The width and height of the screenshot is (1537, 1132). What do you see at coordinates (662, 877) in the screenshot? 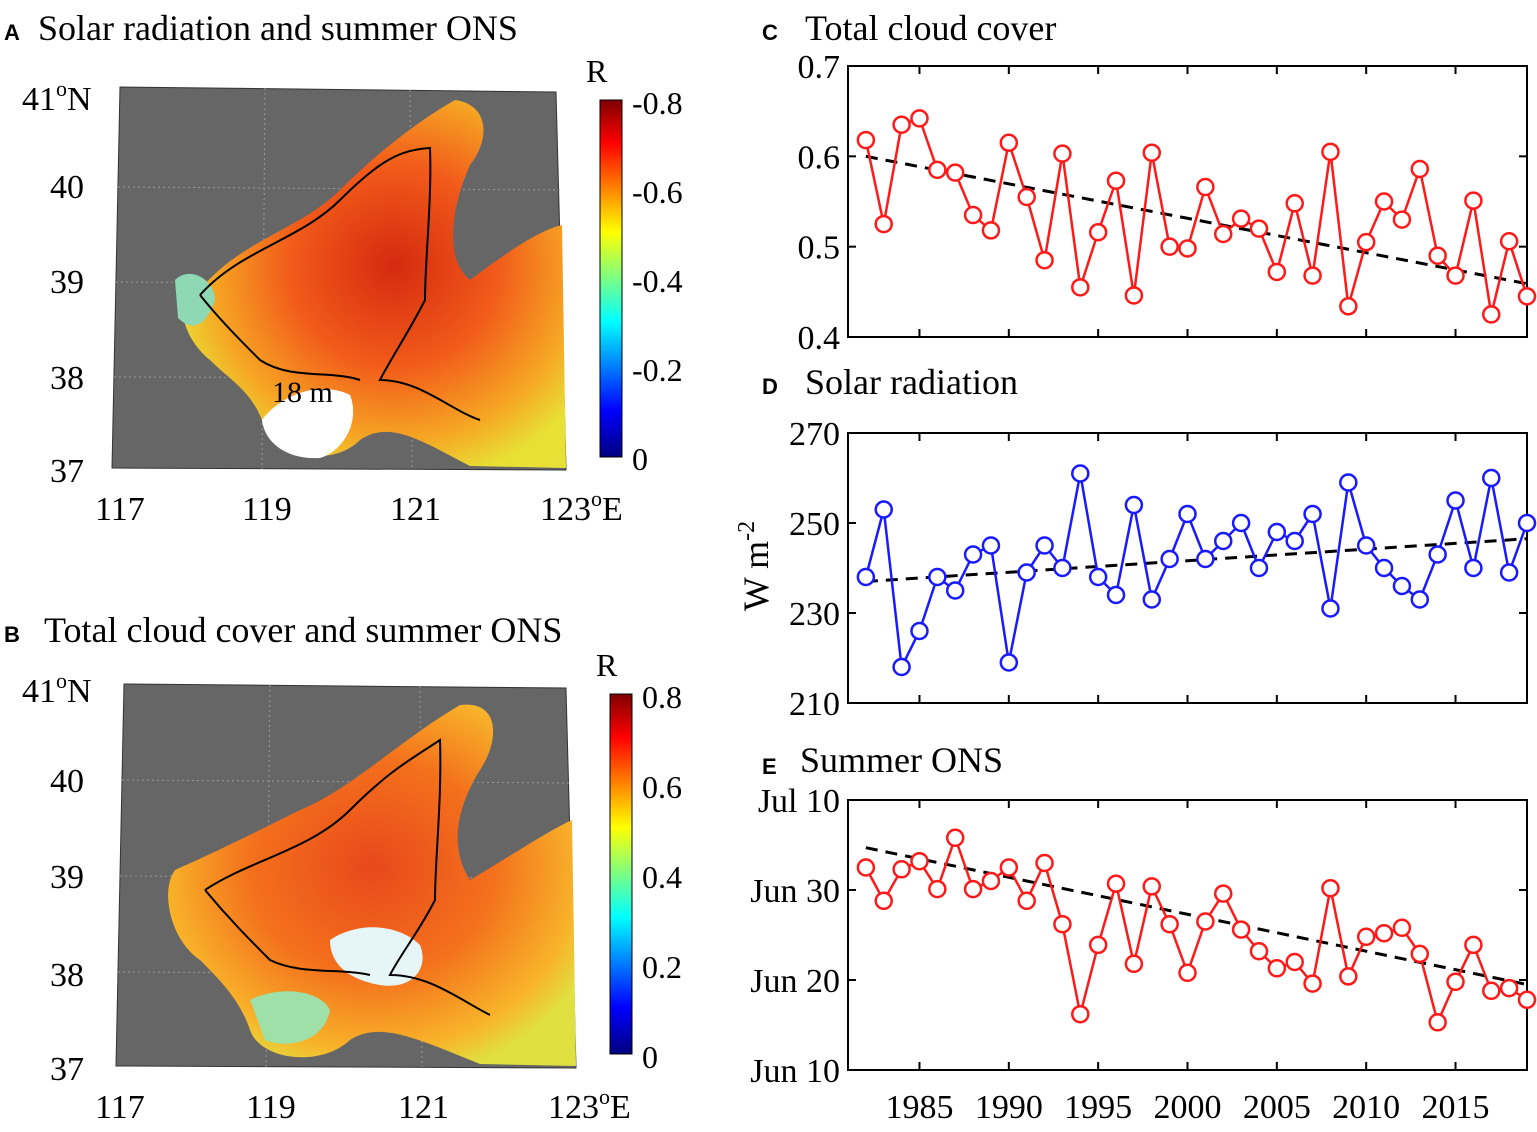
I see `map-b-cb-tick-2: 0.4` at bounding box center [662, 877].